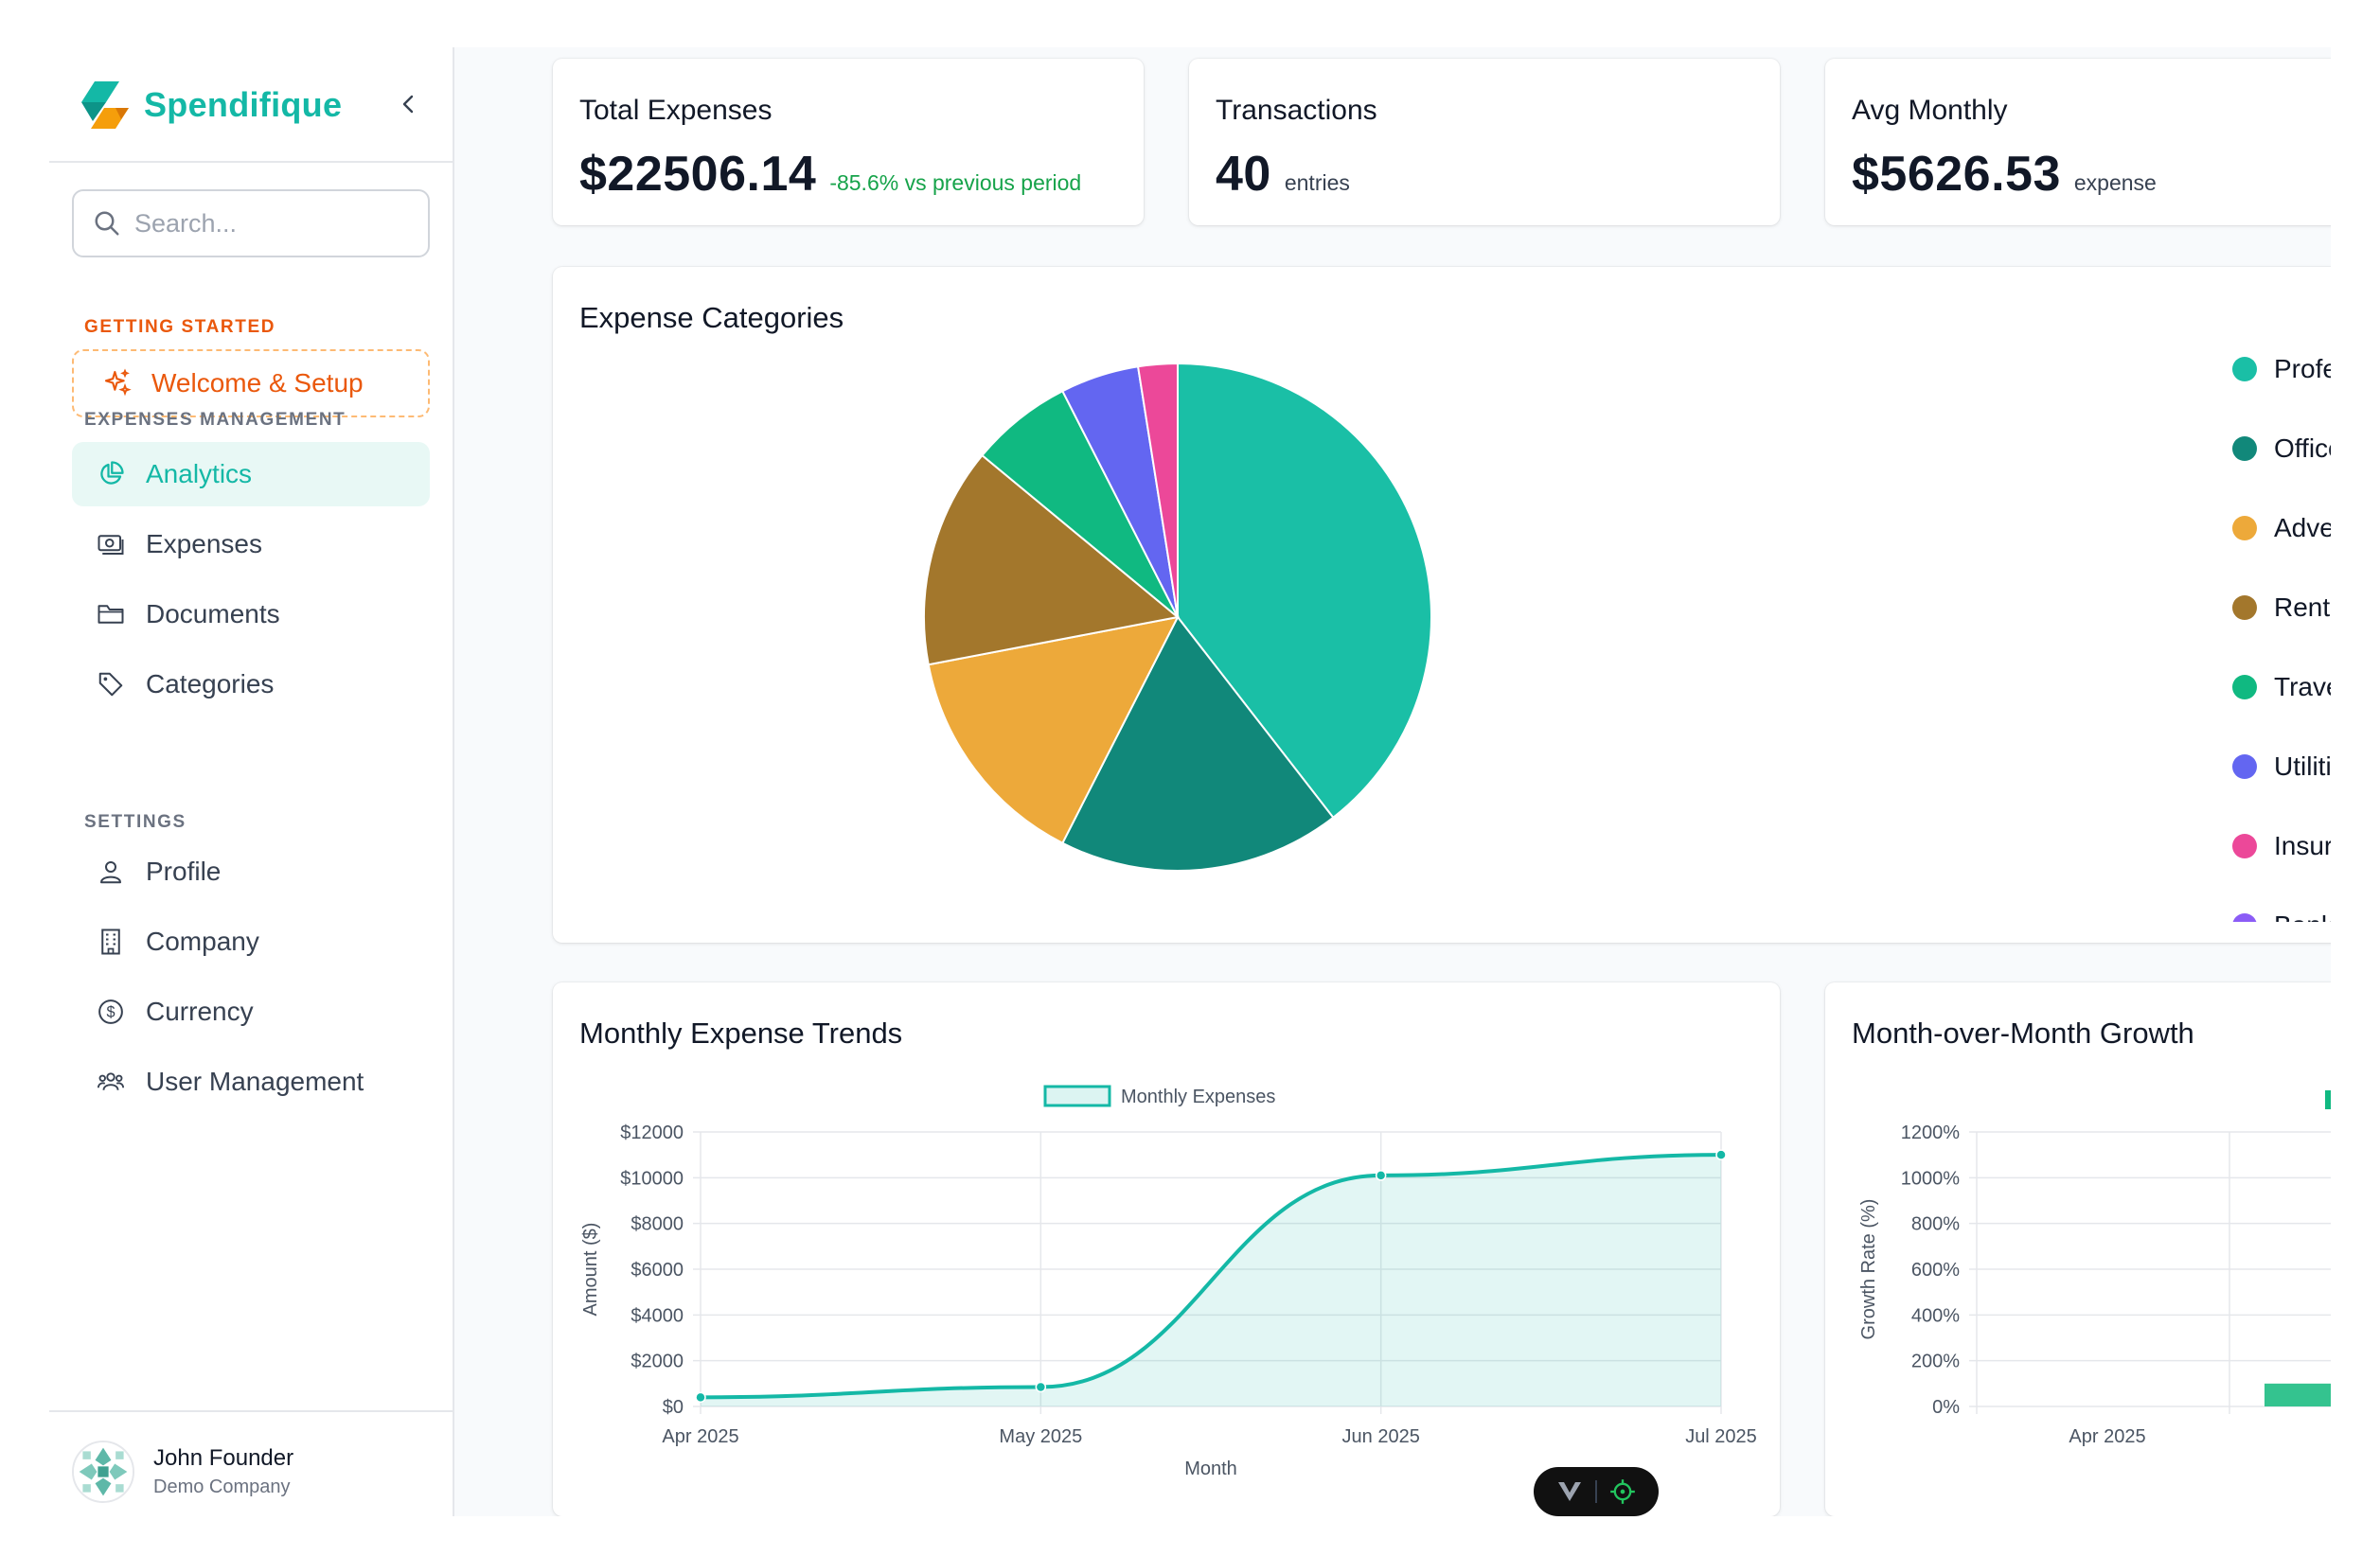  I want to click on legend-label: Bank Fee, so click(2303, 916).